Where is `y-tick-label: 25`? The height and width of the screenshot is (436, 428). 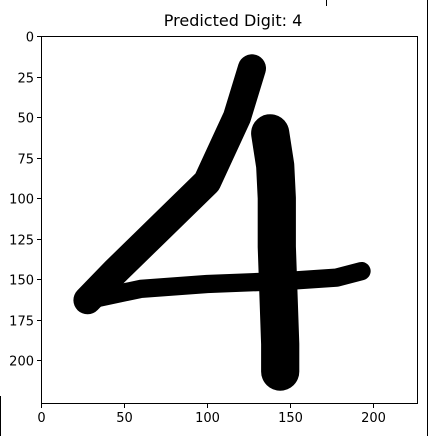
y-tick-label: 25 is located at coordinates (25, 79).